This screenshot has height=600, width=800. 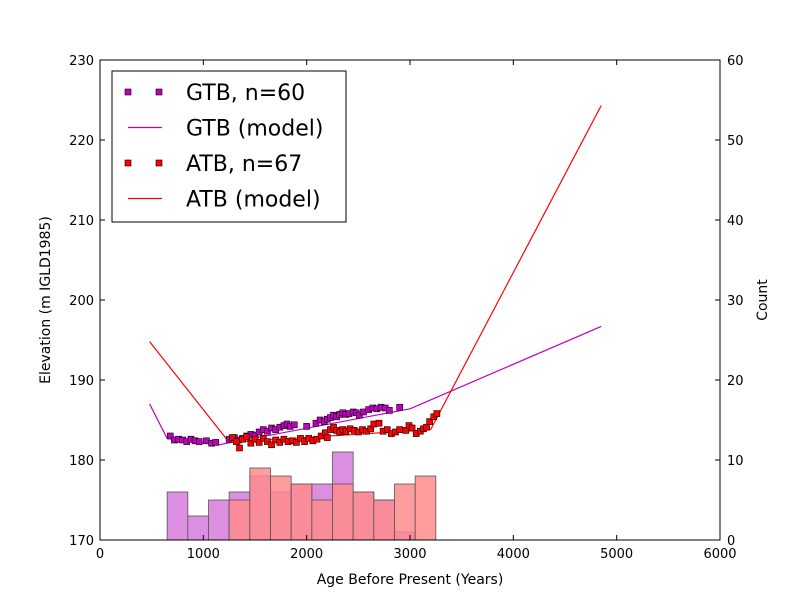 I want to click on legend-label-atb: ATB, n=67, so click(x=244, y=164).